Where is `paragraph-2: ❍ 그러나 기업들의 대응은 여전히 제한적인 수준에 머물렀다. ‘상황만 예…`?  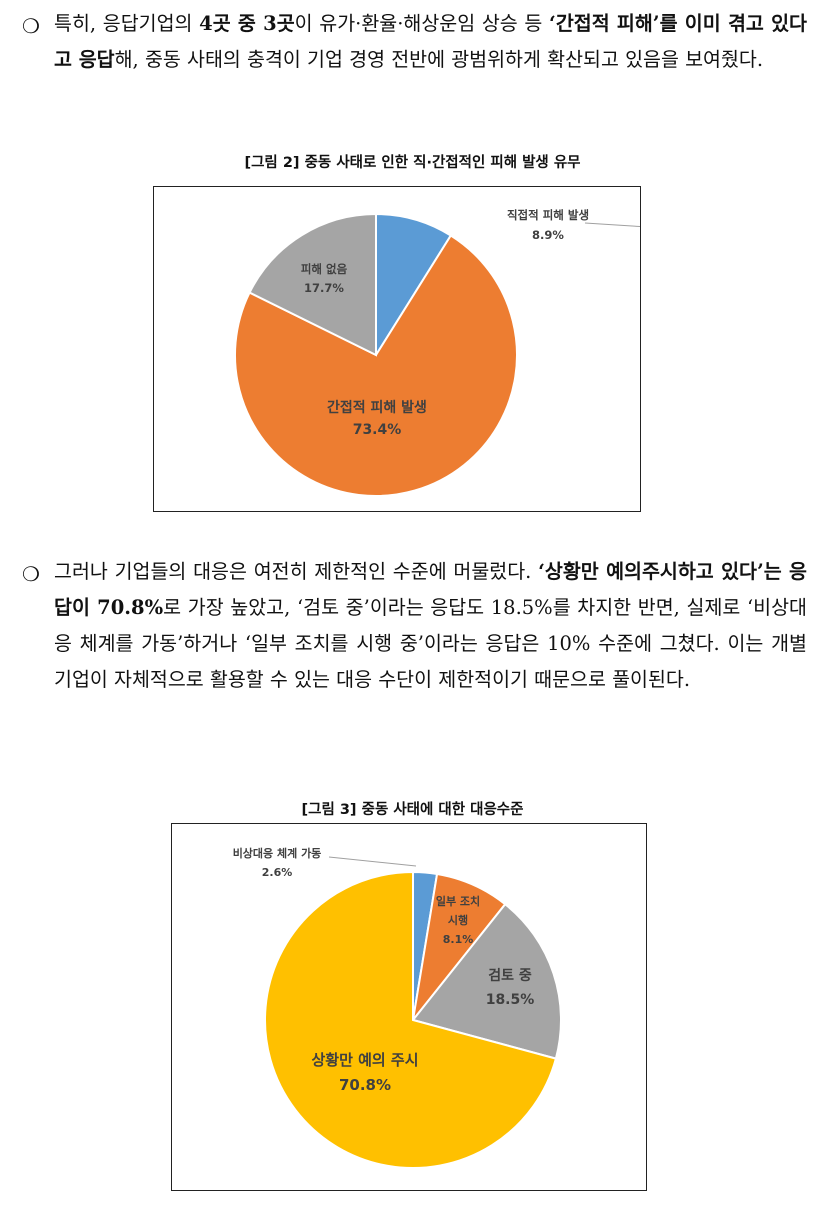
paragraph-2: ❍ 그러나 기업들의 대응은 여전히 제한적인 수준에 머물렀다. ‘상황만 예… is located at coordinates (414, 626).